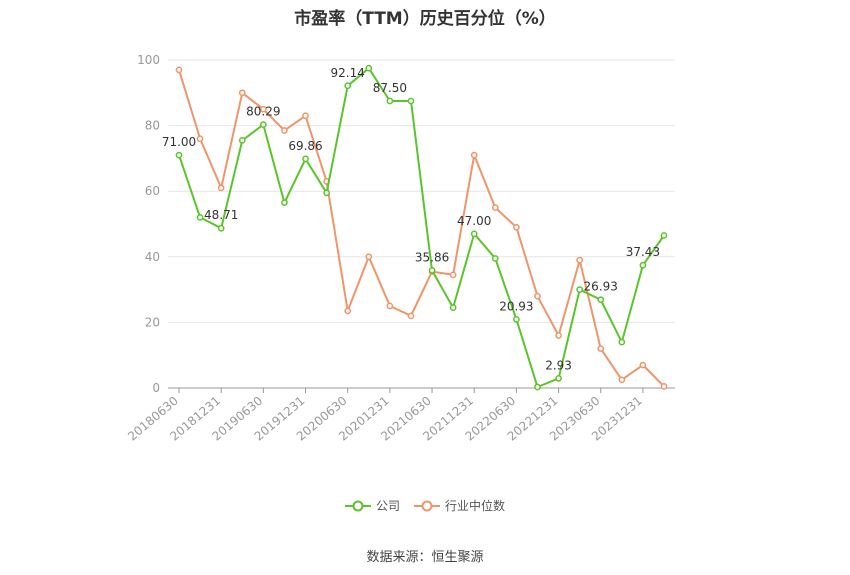 This screenshot has width=850, height=575. I want to click on data-label: 48.71, so click(221, 215).